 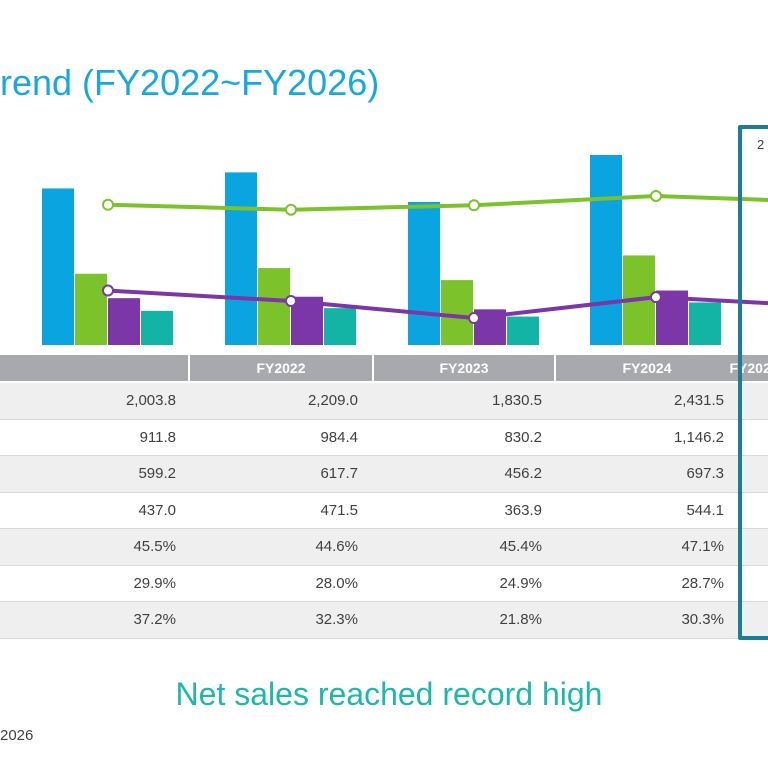 I want to click on fy2026-highlight-frame, so click(x=753, y=382).